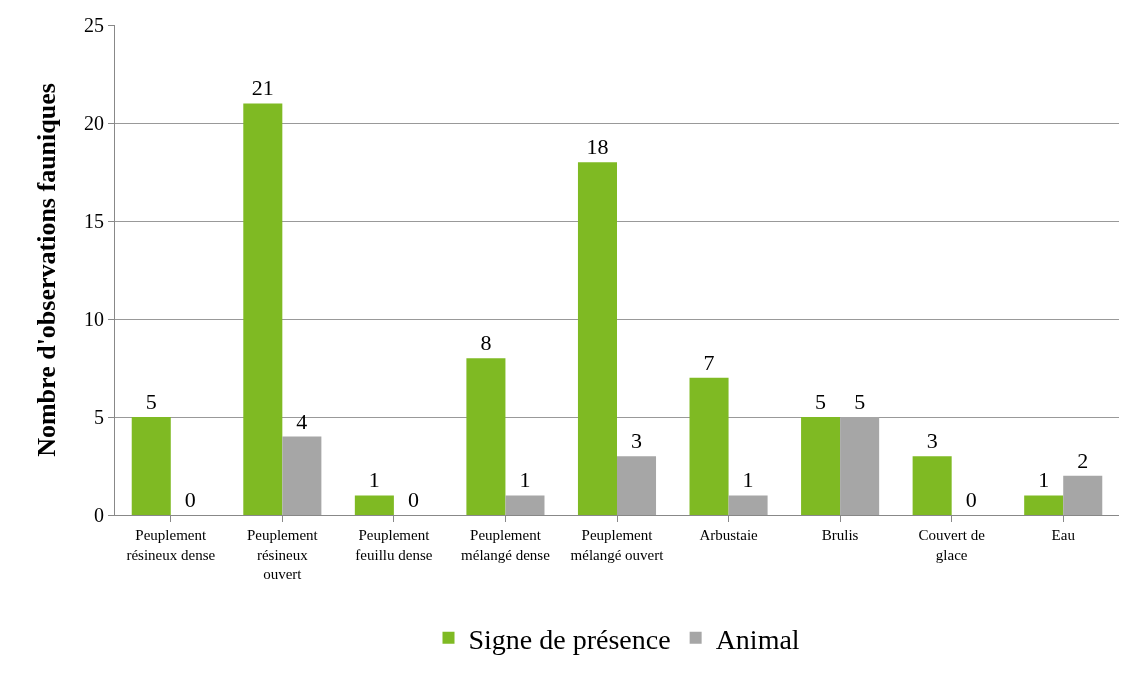  What do you see at coordinates (486, 343) in the screenshot?
I see `data-label: 8` at bounding box center [486, 343].